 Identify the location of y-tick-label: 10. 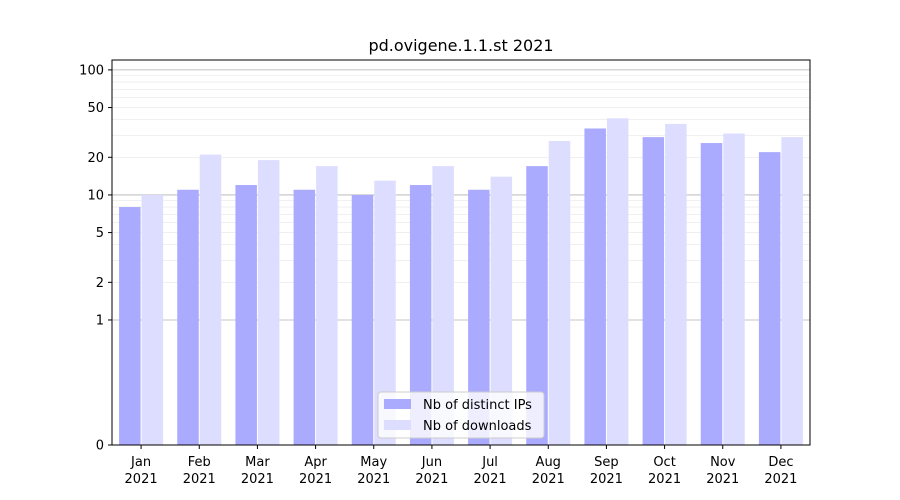
(95, 195).